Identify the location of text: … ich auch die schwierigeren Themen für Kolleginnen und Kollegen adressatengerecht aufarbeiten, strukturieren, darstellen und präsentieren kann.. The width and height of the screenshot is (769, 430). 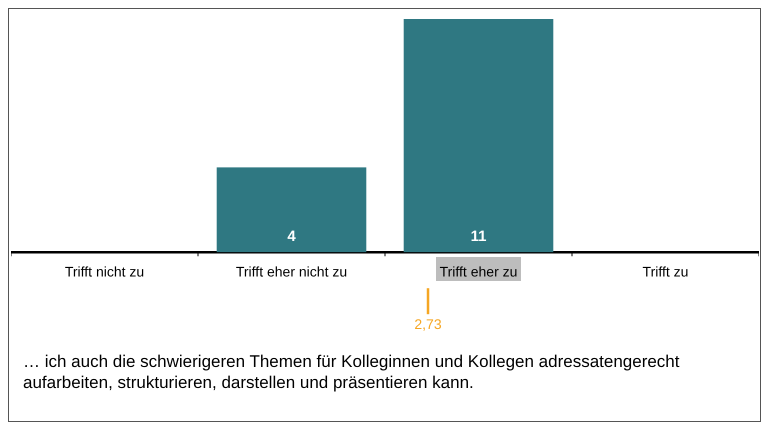
(351, 372).